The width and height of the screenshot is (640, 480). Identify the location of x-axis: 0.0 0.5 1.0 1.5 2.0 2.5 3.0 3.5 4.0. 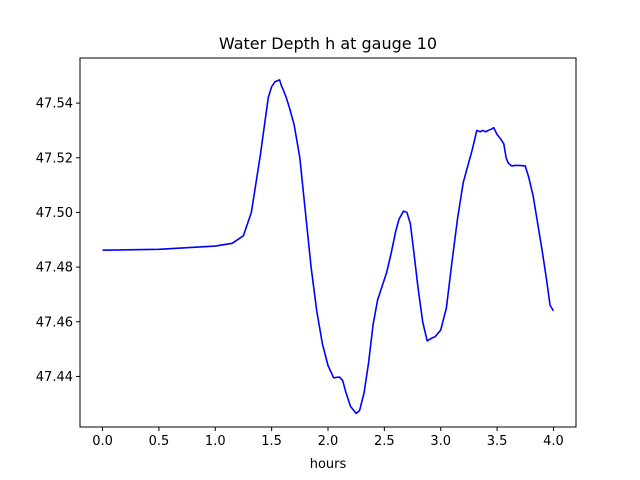
(328, 438).